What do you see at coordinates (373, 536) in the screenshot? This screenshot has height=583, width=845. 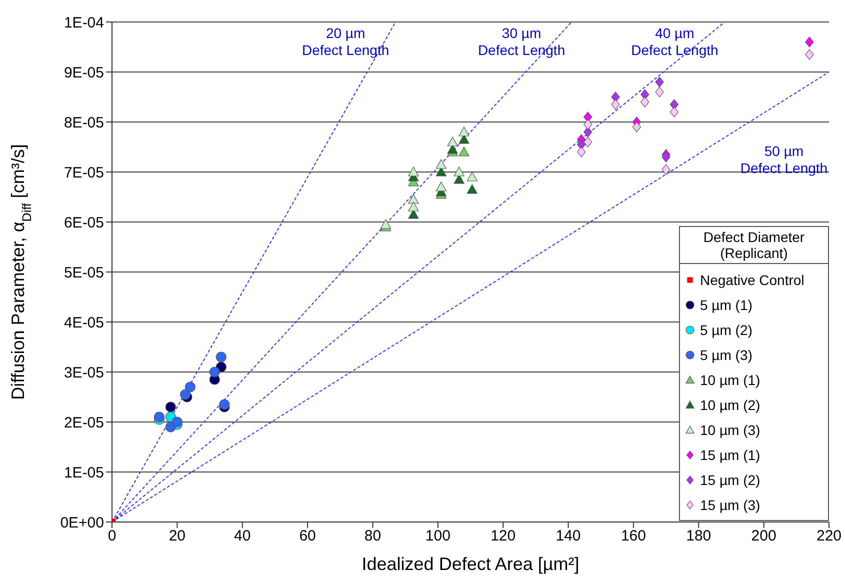 I see `x-tick-label: 80` at bounding box center [373, 536].